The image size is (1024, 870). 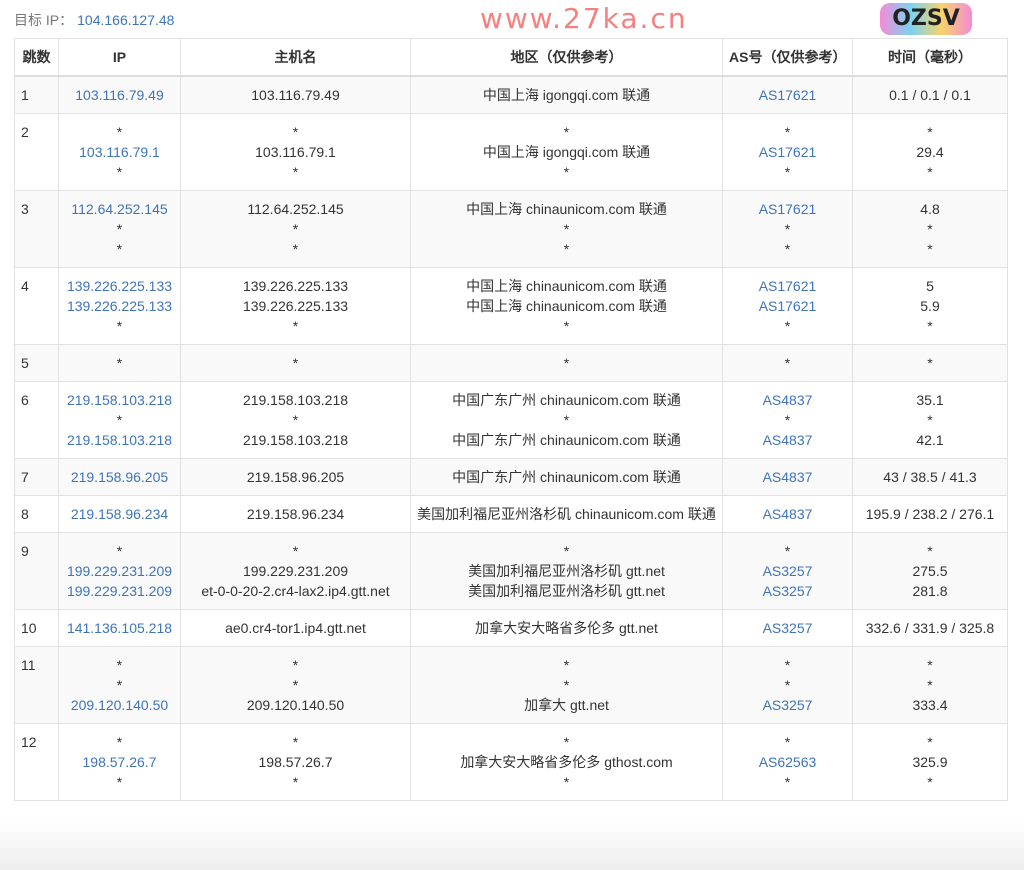 What do you see at coordinates (930, 705) in the screenshot?
I see `time-value: 333.4` at bounding box center [930, 705].